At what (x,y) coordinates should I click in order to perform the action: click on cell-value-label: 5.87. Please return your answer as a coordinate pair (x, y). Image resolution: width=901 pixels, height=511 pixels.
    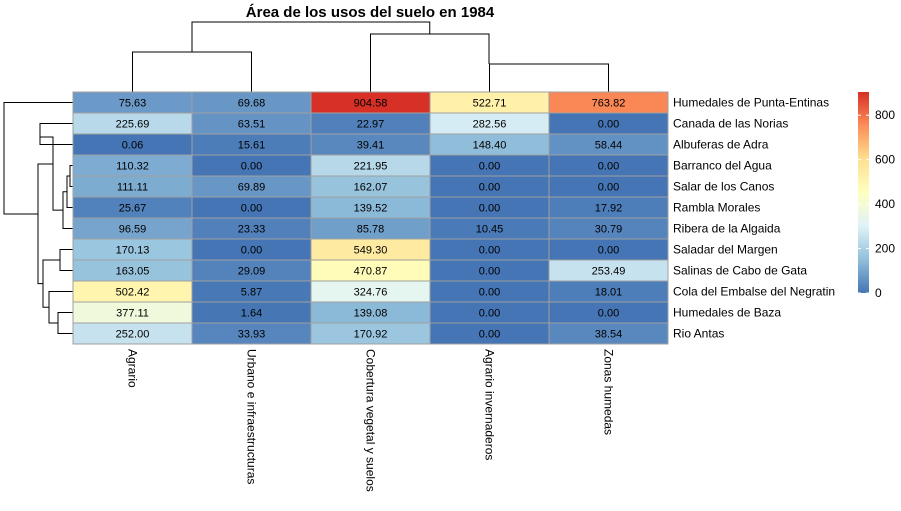
    Looking at the image, I should click on (251, 293).